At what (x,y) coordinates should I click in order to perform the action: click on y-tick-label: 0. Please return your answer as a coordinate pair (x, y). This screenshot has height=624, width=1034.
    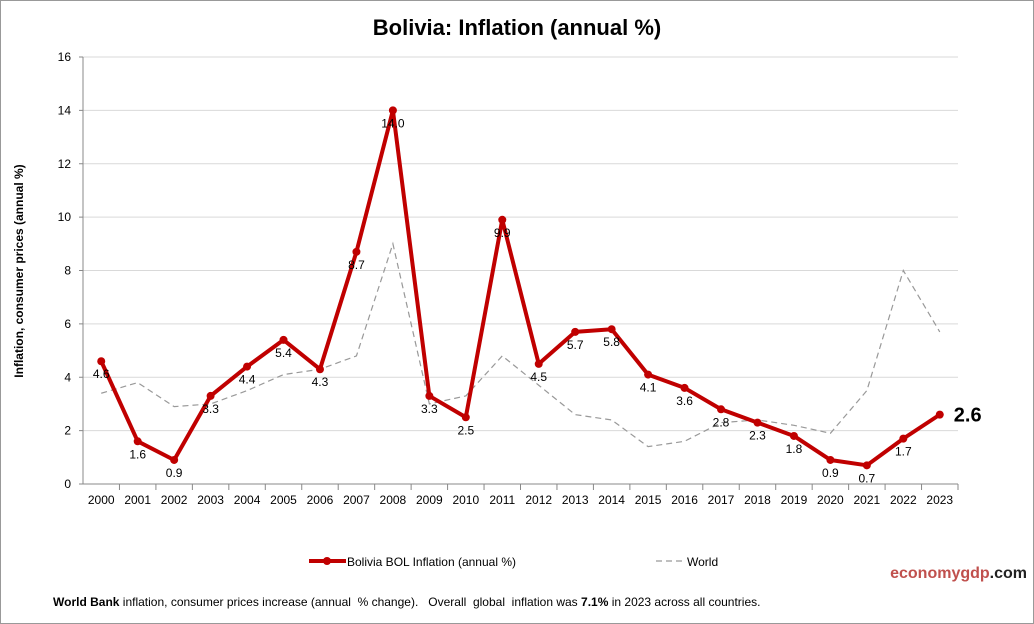
    Looking at the image, I should click on (67, 484).